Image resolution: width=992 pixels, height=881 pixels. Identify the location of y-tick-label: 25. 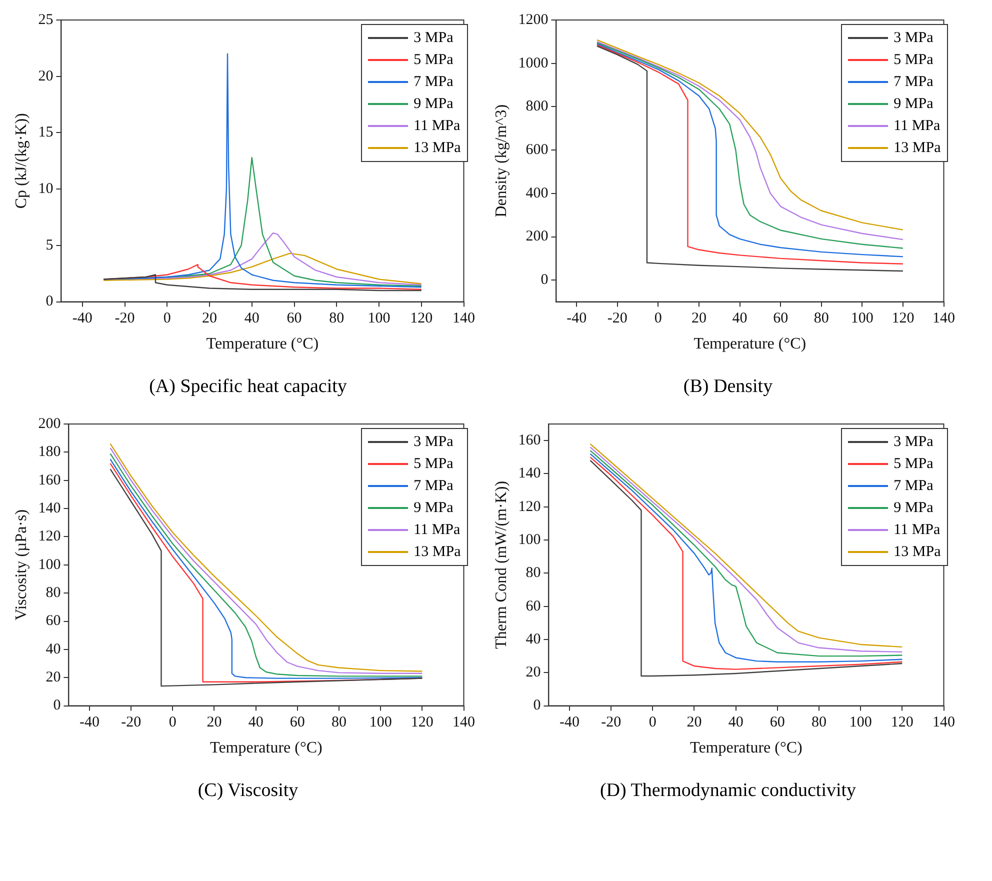
(46, 20).